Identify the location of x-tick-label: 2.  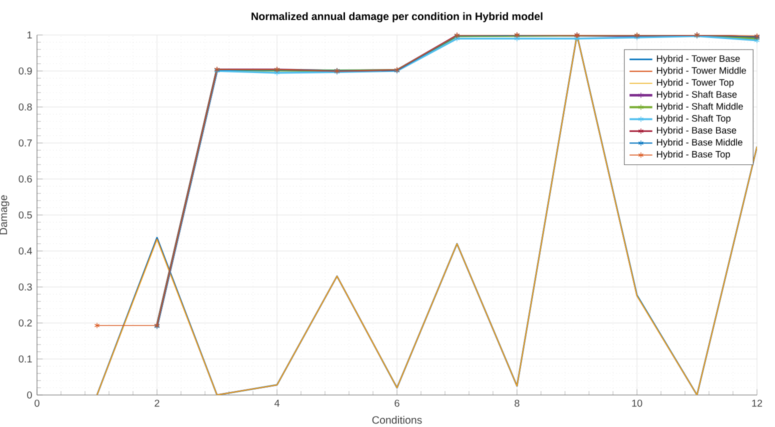
(157, 403).